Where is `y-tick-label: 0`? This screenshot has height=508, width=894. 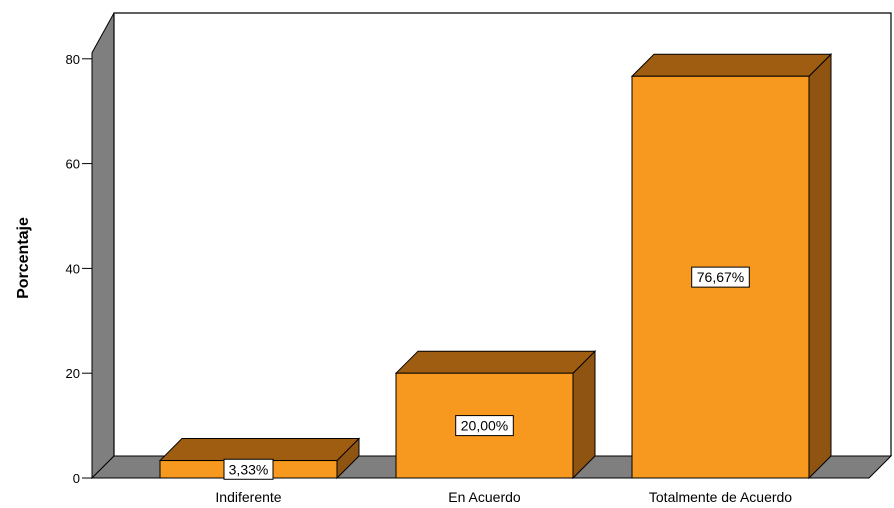
y-tick-label: 0 is located at coordinates (76, 478).